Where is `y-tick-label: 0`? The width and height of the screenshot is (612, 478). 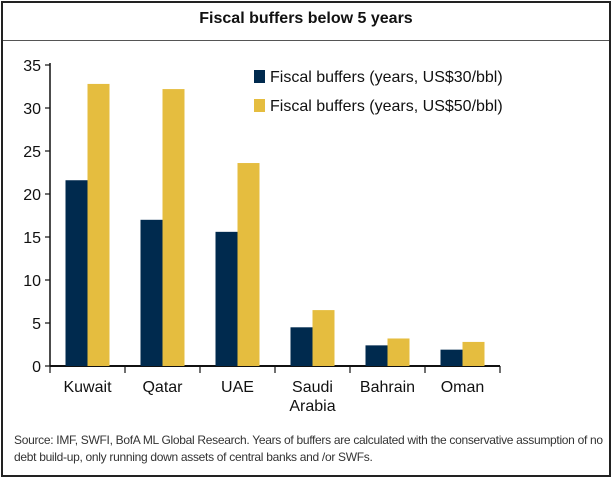 y-tick-label: 0 is located at coordinates (36, 367).